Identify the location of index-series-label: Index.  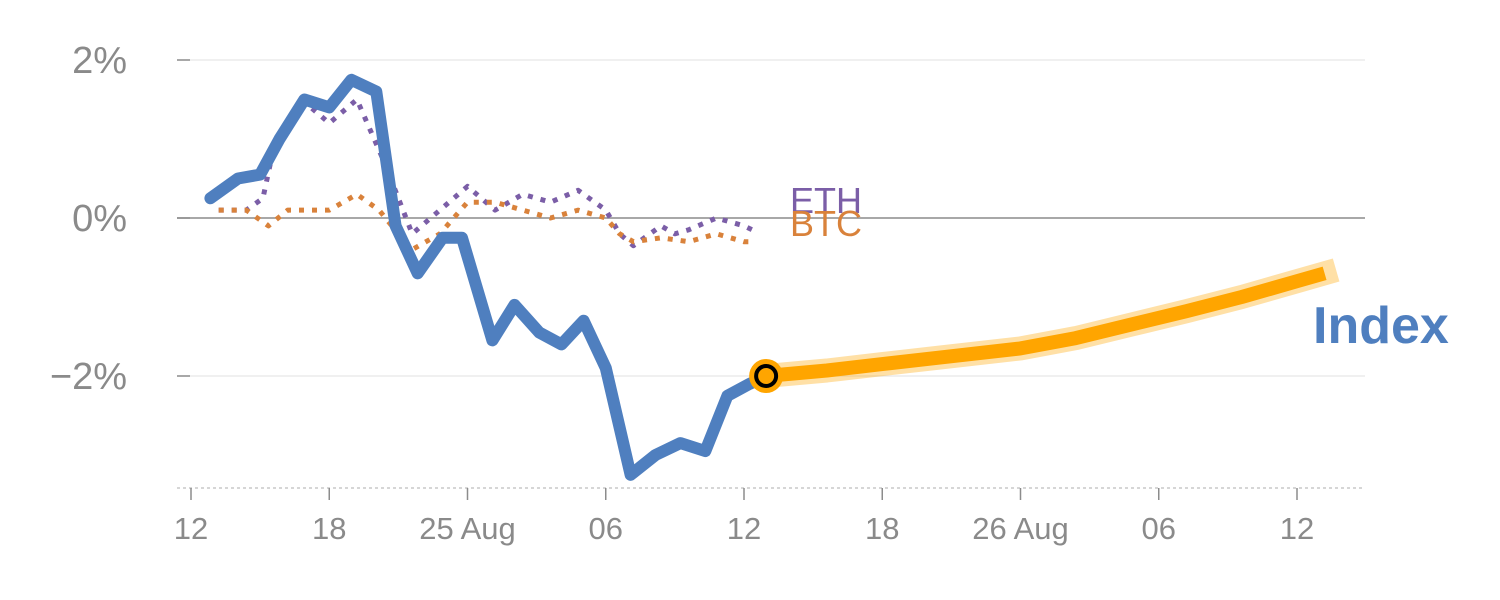
(1381, 326).